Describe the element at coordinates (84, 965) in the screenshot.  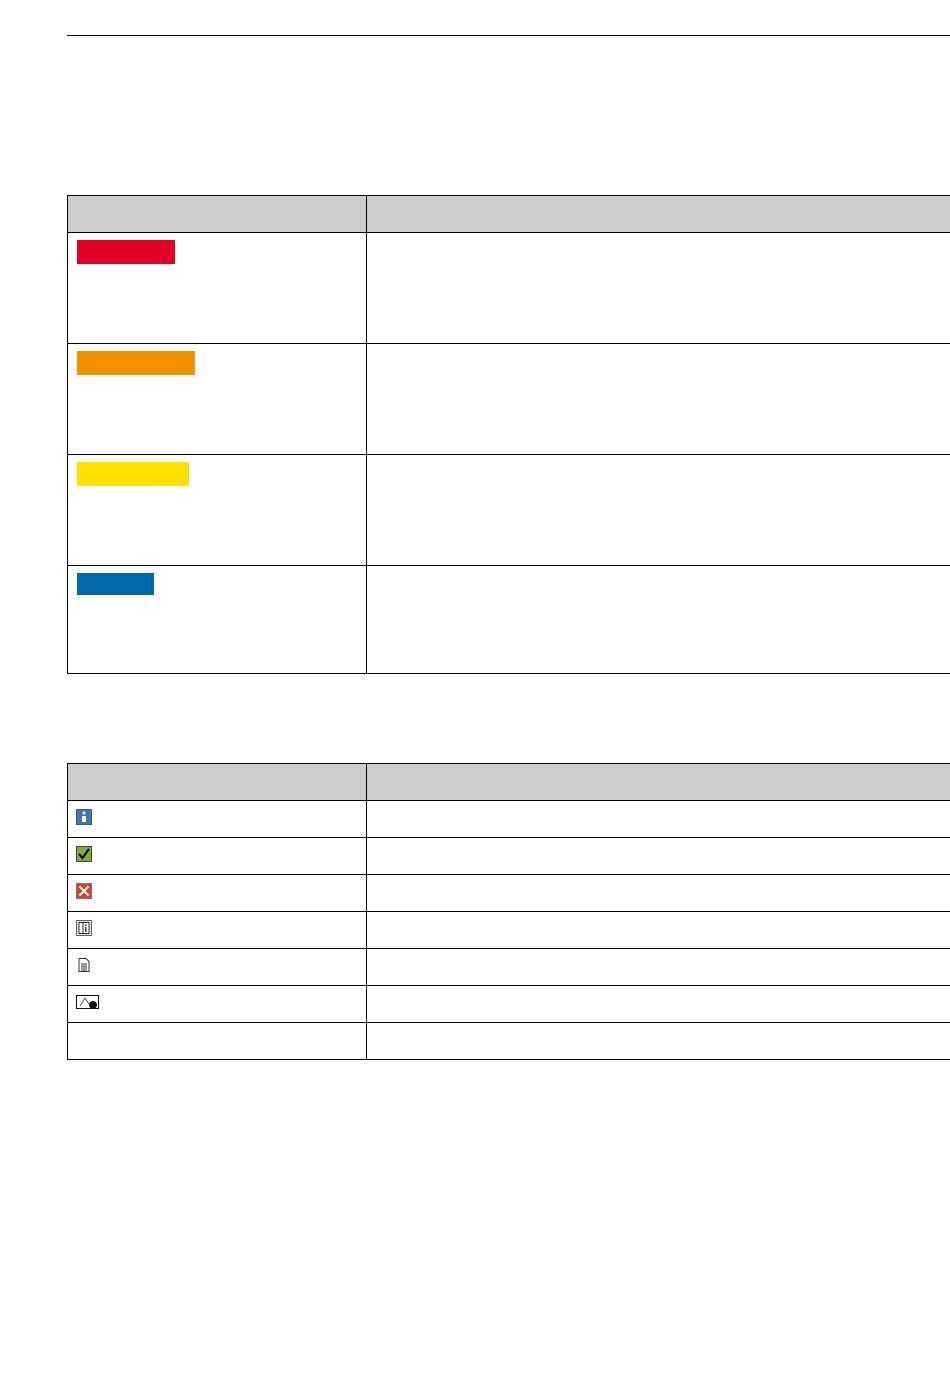
I see `document-icon` at that location.